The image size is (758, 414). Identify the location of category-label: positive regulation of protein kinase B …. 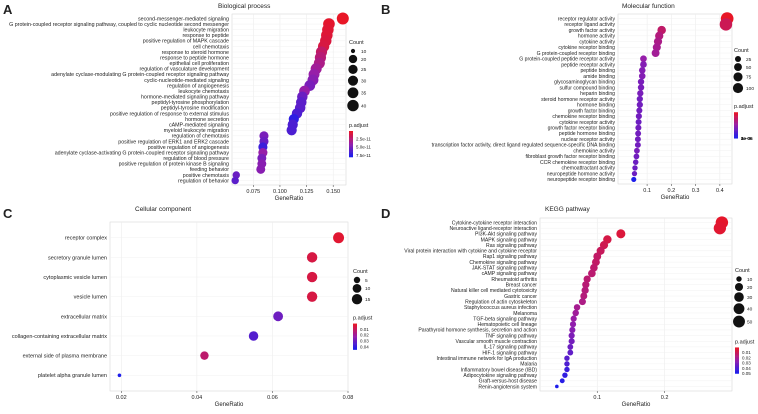
(174, 165).